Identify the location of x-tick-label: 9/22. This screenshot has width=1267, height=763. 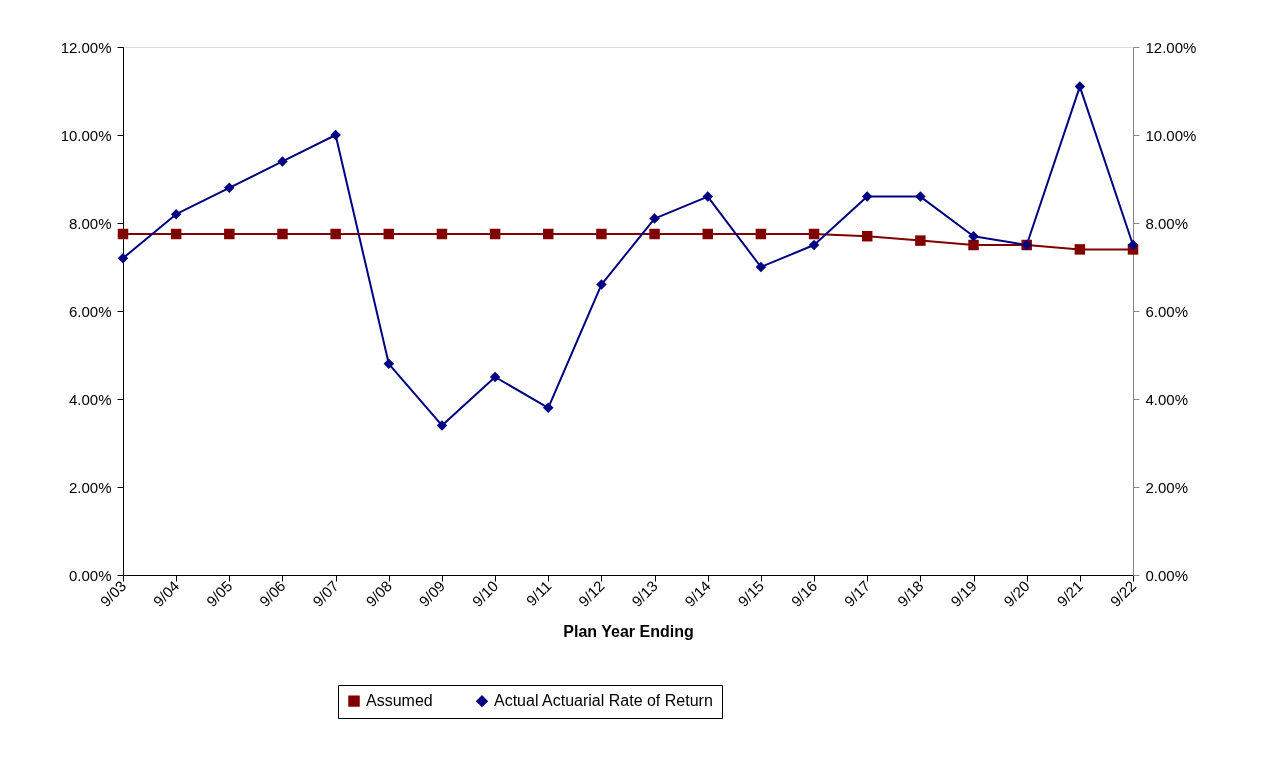
(1123, 593).